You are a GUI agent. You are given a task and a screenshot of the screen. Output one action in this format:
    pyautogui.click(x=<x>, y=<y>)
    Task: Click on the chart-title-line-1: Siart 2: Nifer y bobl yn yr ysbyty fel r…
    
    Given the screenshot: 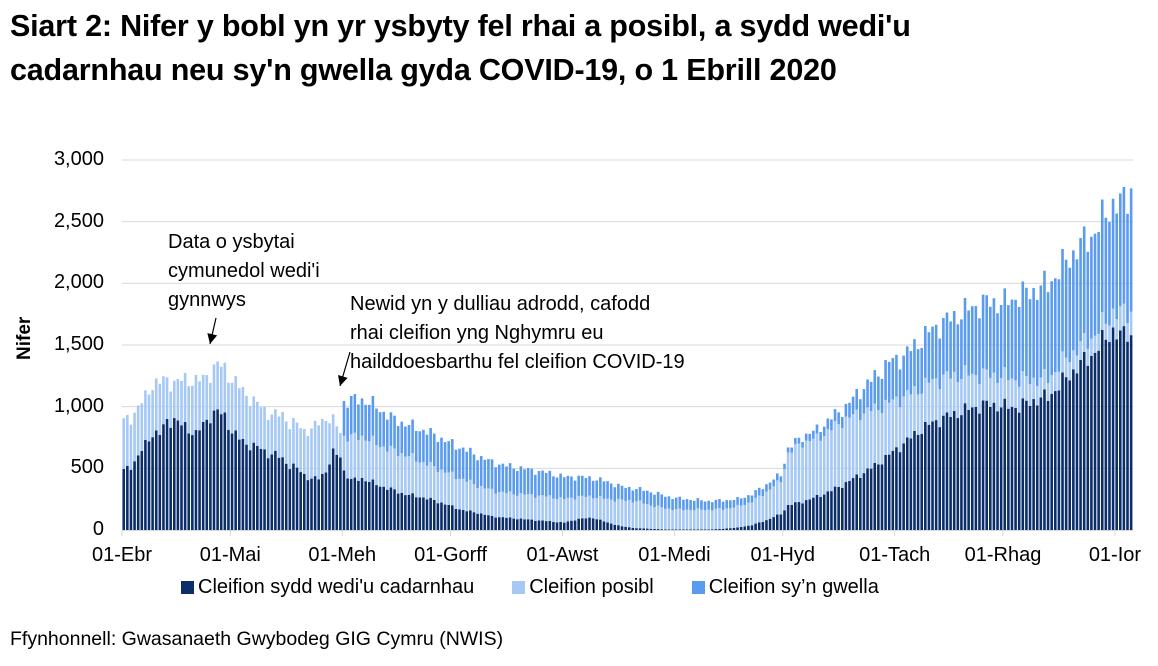 What is the action you would take?
    pyautogui.click(x=460, y=26)
    